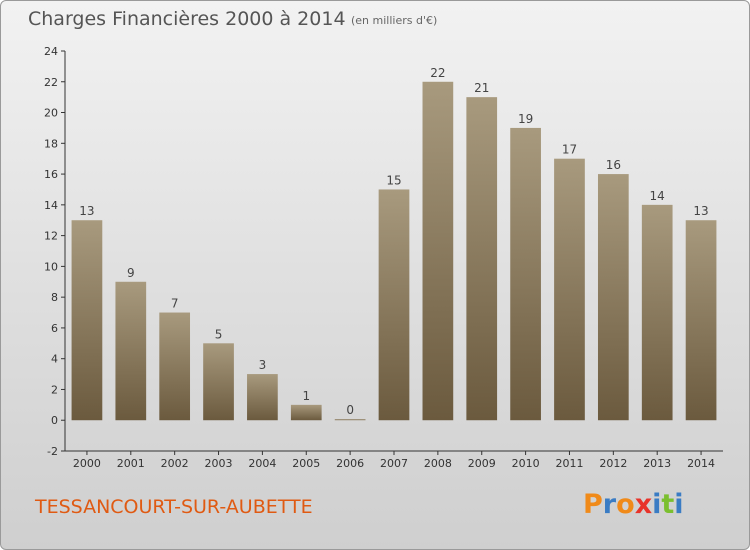  What do you see at coordinates (262, 463) in the screenshot?
I see `x-tick-label: 2004` at bounding box center [262, 463].